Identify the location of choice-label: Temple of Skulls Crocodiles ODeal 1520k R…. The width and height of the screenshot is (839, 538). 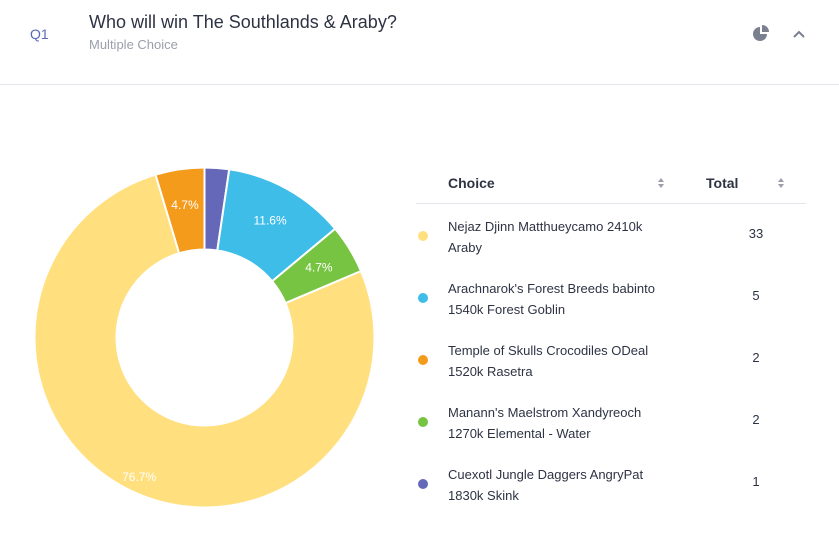
(568, 361).